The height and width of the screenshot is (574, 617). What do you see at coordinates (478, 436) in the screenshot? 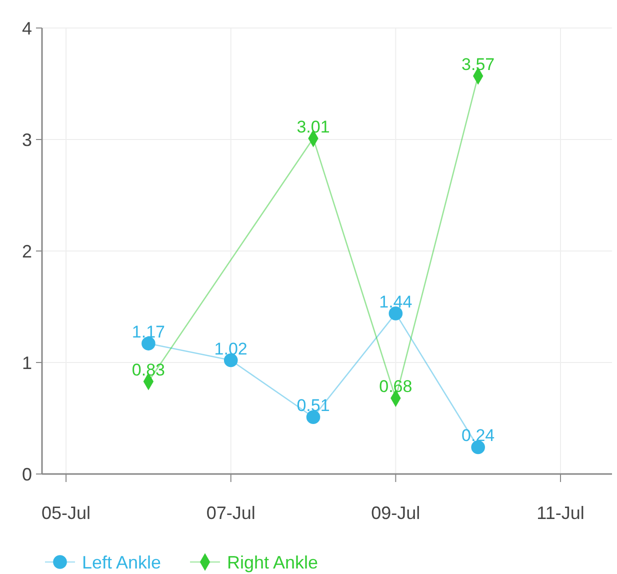
I see `data-label: 0.24` at bounding box center [478, 436].